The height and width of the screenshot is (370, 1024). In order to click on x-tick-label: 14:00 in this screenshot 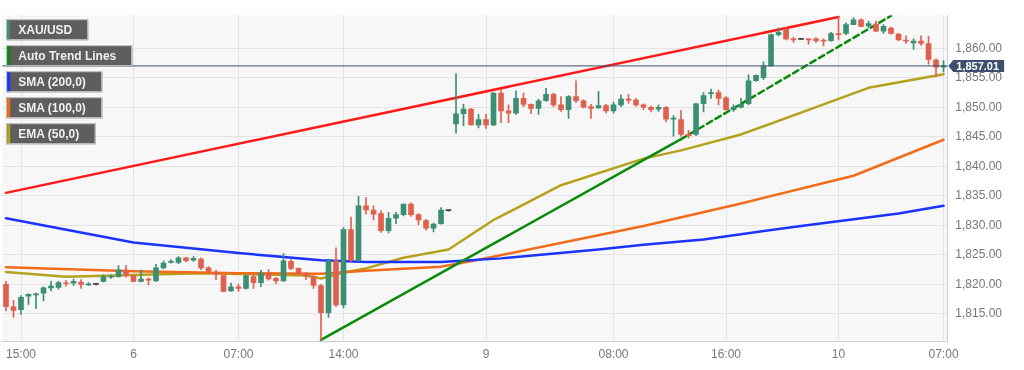, I will do `click(343, 354)`.